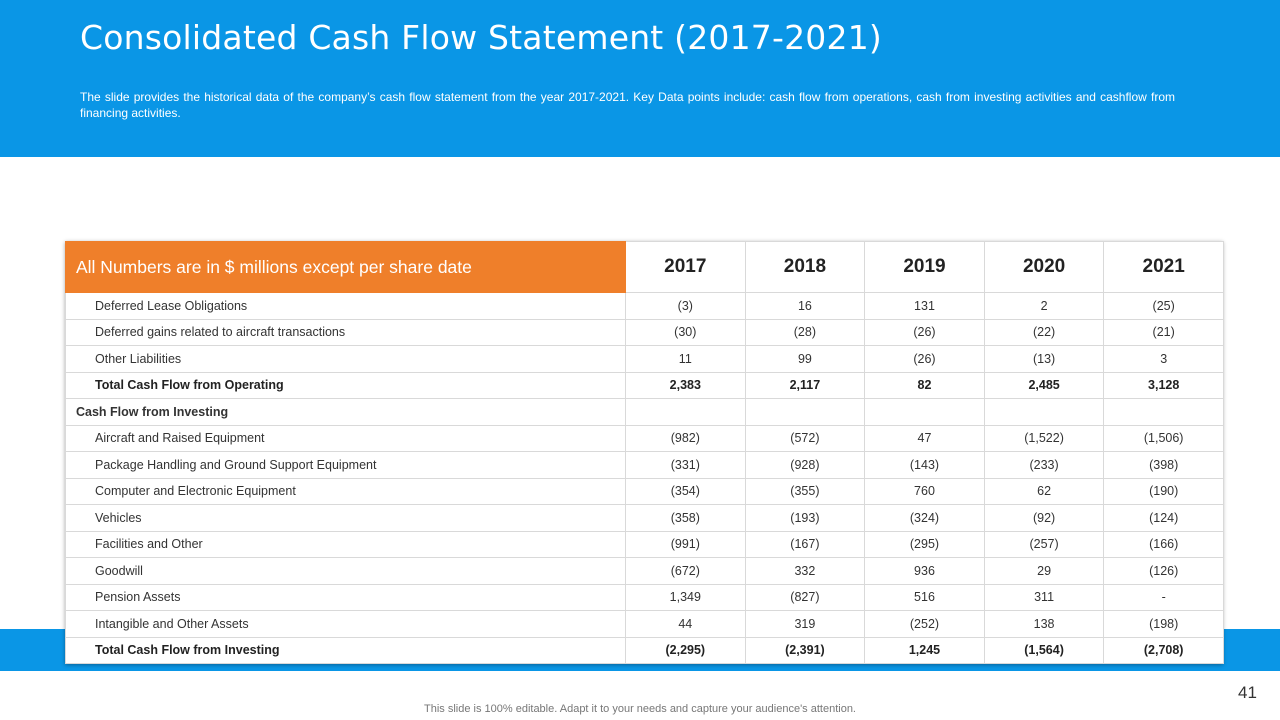 This screenshot has width=1280, height=720. Describe the element at coordinates (345, 306) in the screenshot. I see `row-label: Deferred Lease Obligations` at that location.